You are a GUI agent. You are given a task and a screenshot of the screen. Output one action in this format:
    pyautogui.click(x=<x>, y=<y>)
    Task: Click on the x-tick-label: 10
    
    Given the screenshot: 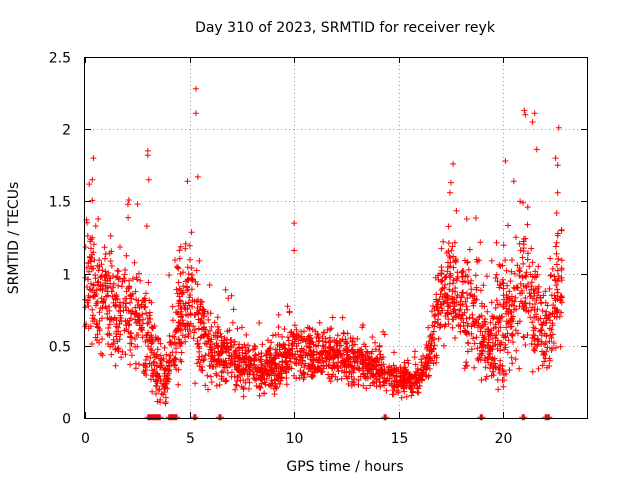 What is the action you would take?
    pyautogui.click(x=295, y=439)
    